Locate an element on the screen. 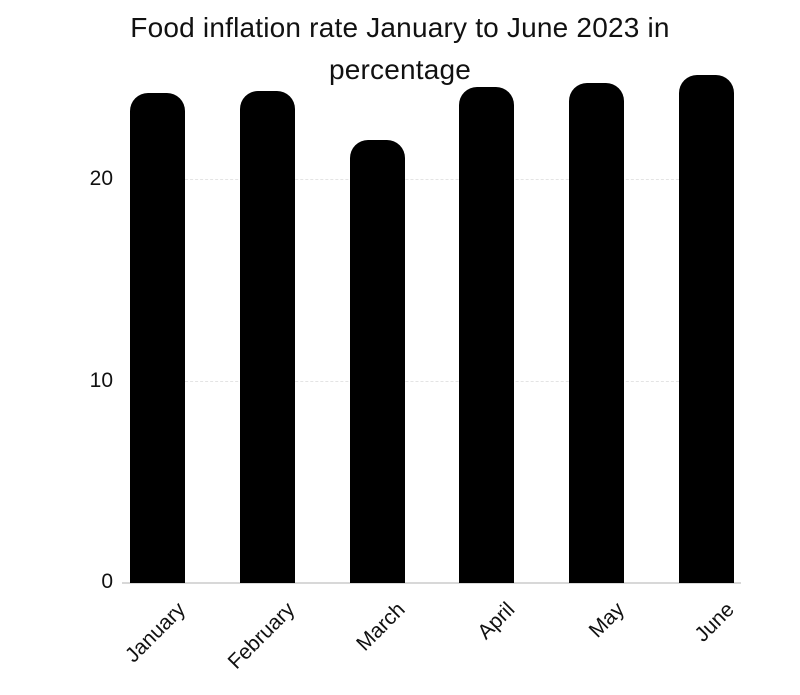 The height and width of the screenshot is (695, 800). bar-may is located at coordinates (597, 333).